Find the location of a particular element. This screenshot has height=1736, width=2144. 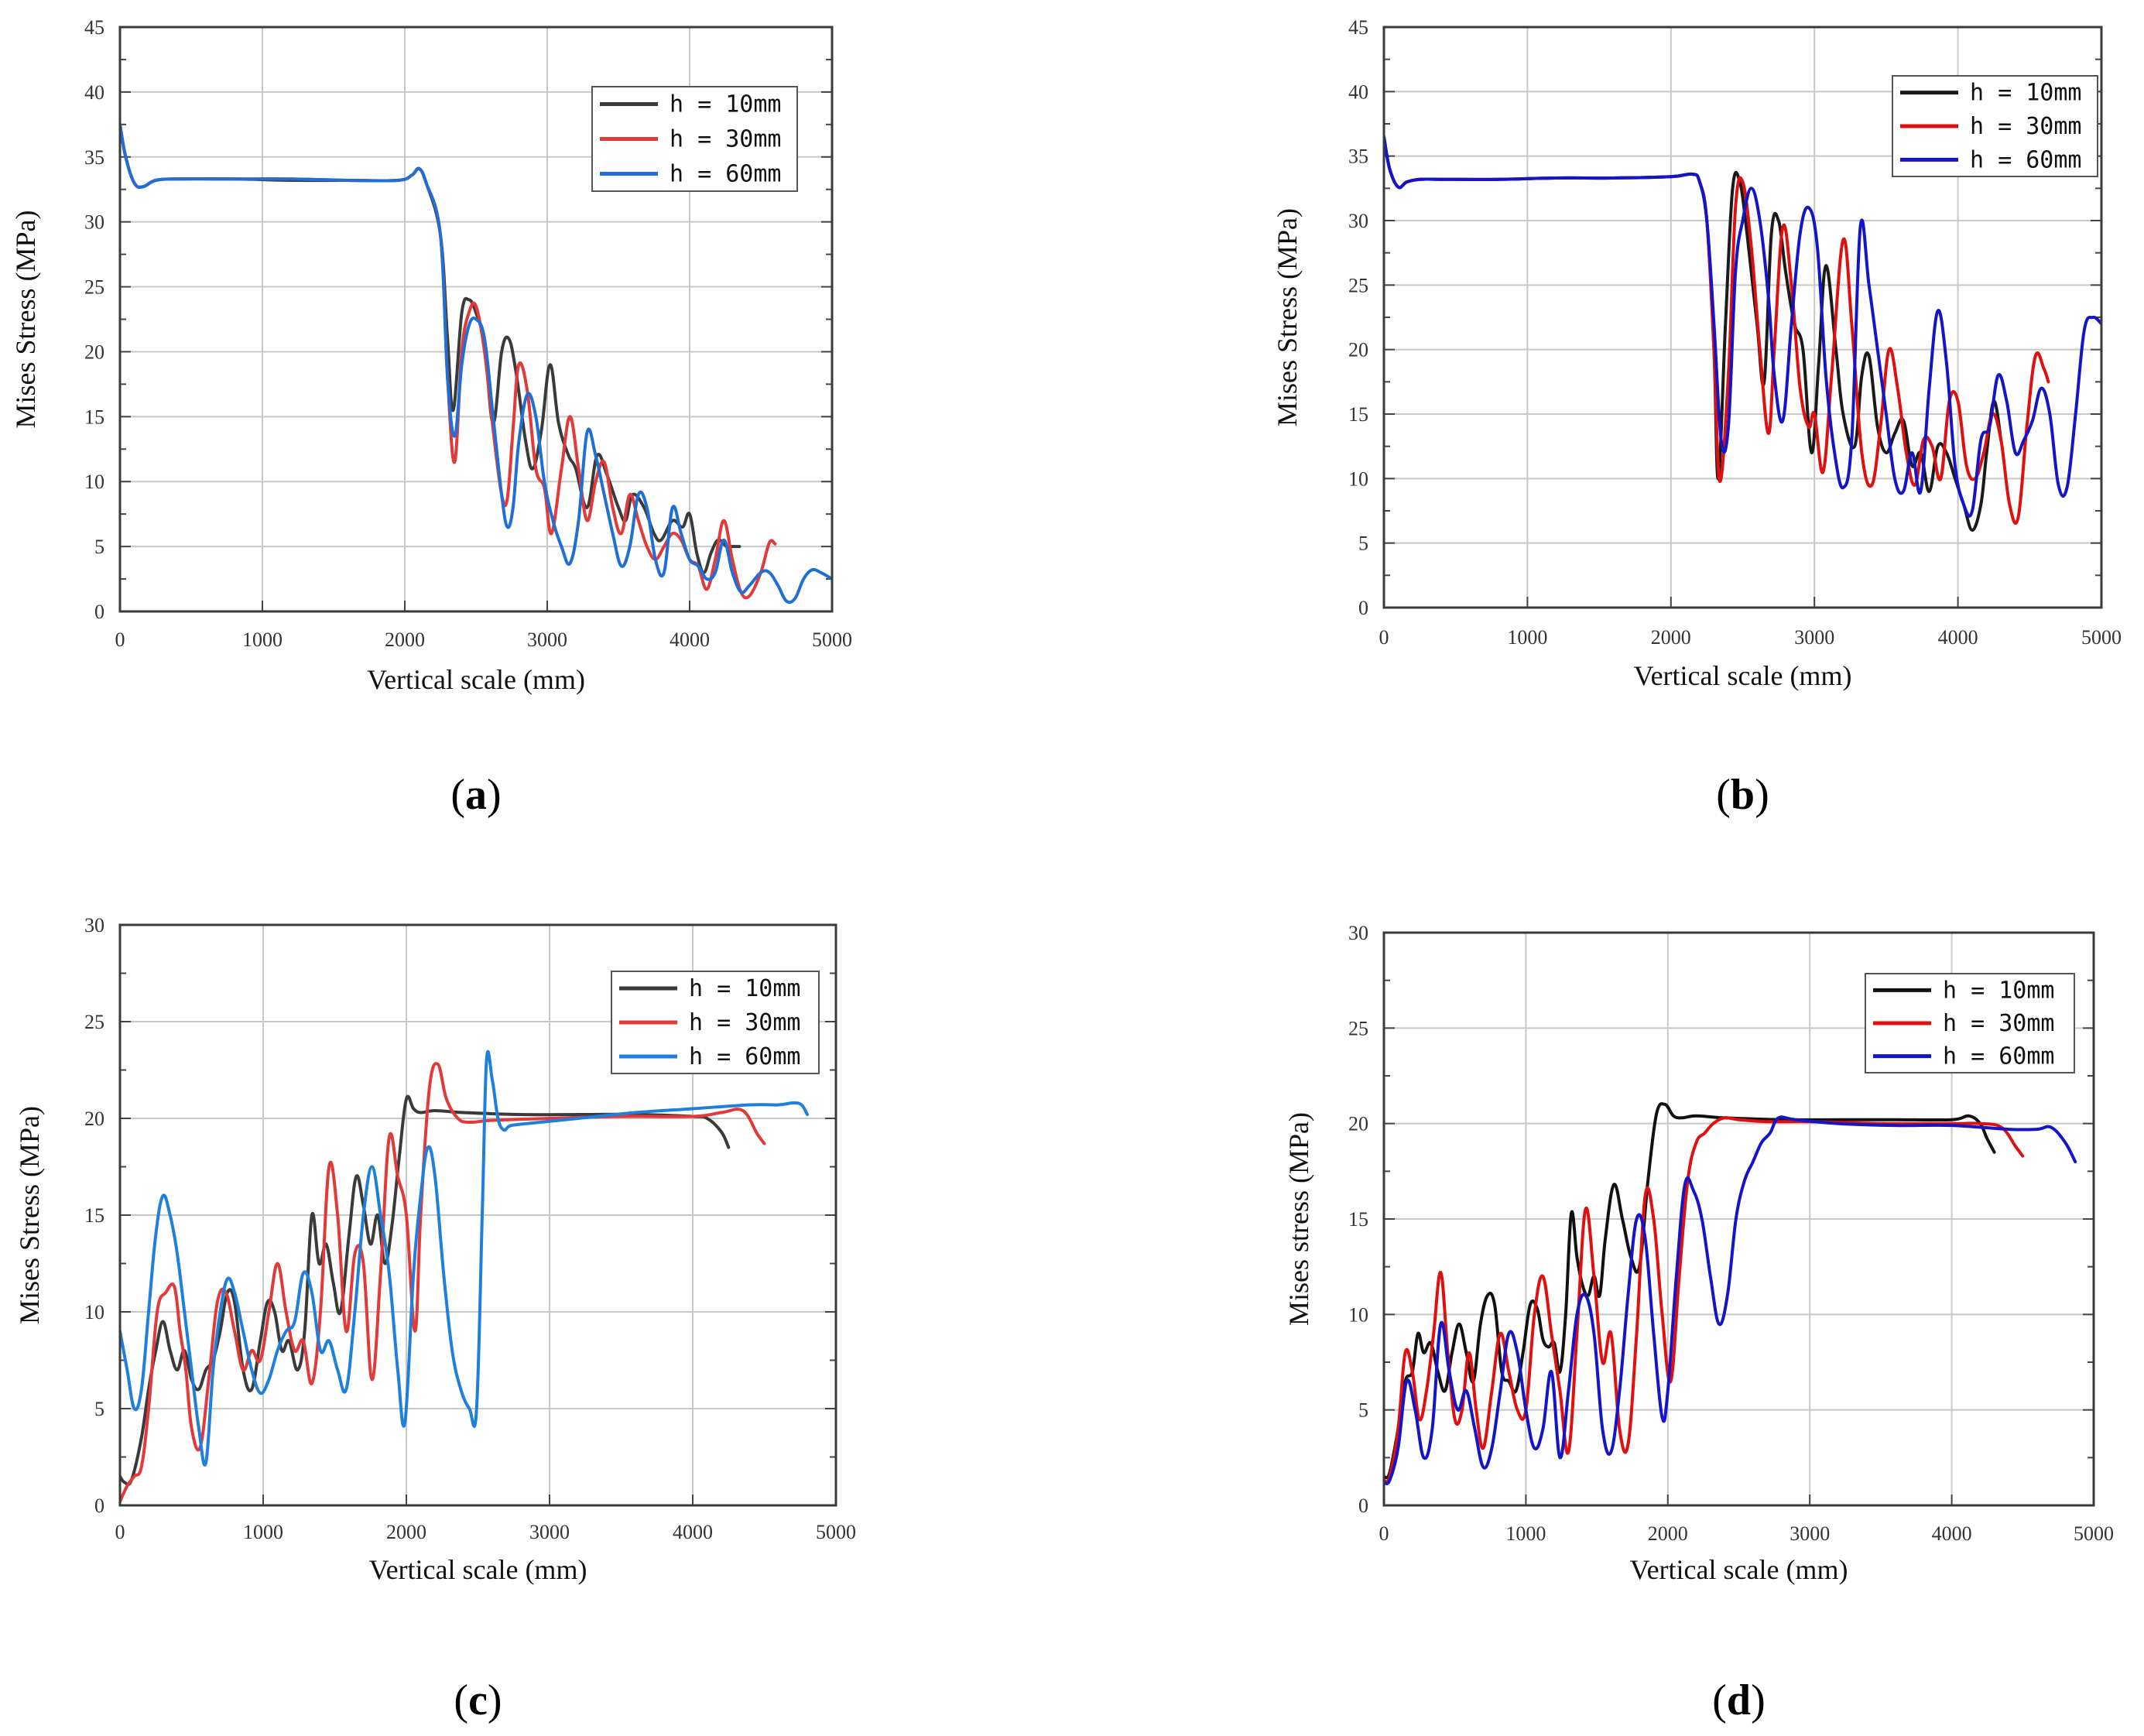

panel-label: (c) is located at coordinates (478, 1700).